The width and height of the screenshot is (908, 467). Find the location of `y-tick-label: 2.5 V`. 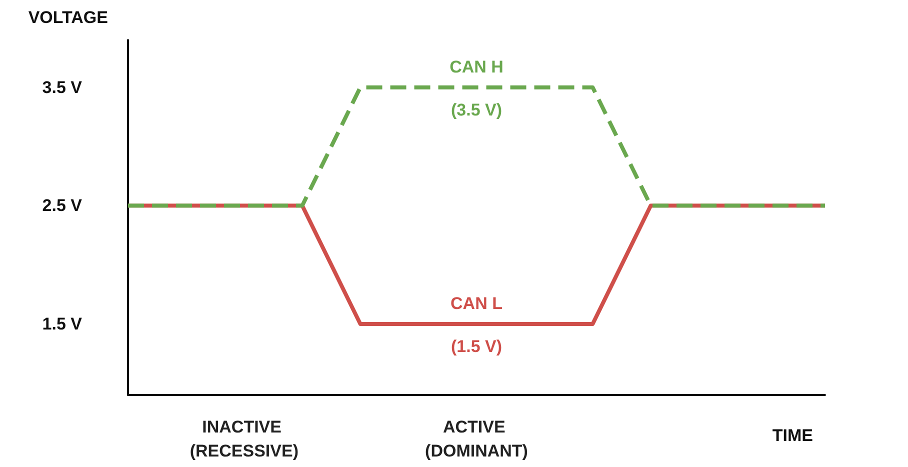

y-tick-label: 2.5 V is located at coordinates (62, 206).